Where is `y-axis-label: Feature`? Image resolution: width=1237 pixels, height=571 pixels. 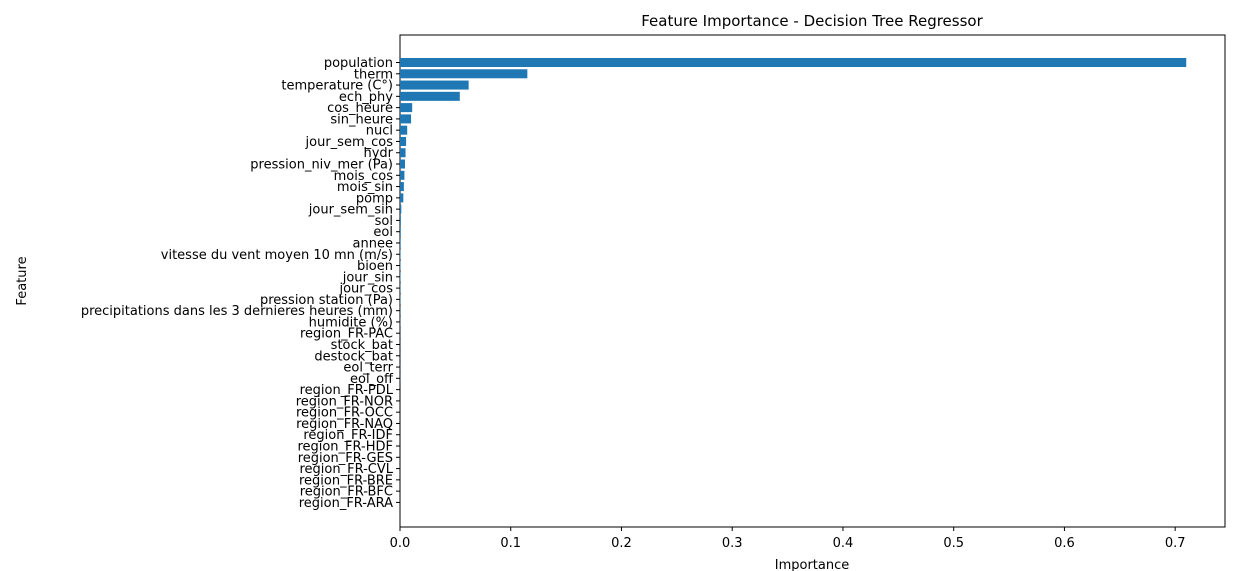
y-axis-label: Feature is located at coordinates (22, 280).